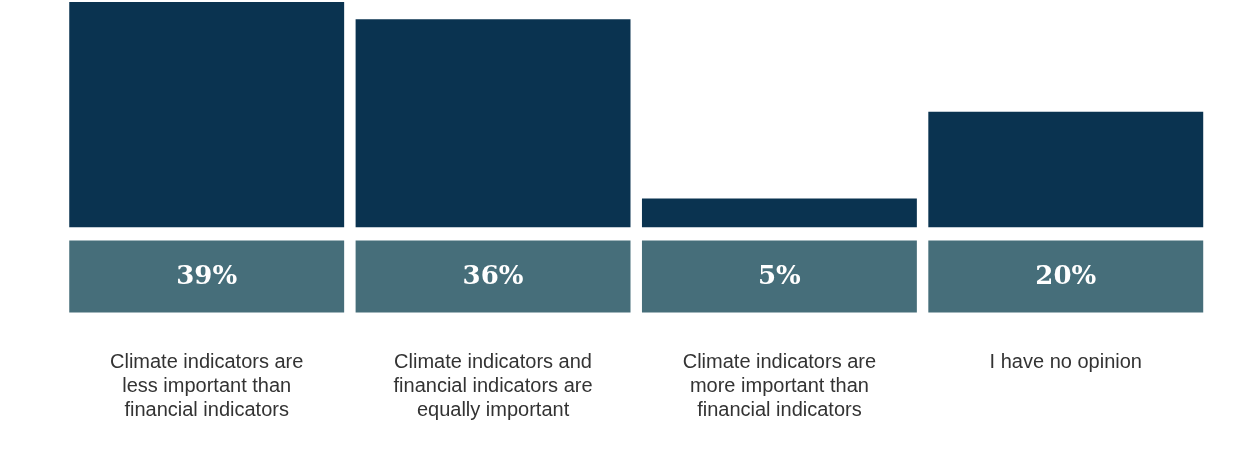 The image size is (1249, 453). I want to click on x-tick-label: Climate indicators are less important than financial indicators, so click(206, 385).